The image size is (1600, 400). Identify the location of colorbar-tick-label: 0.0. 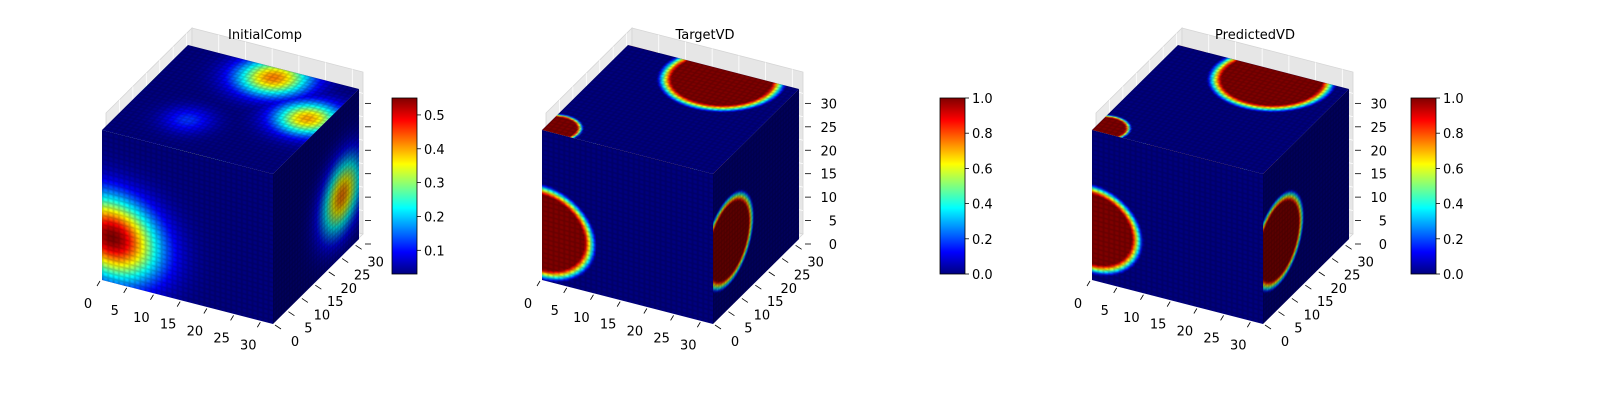
(1453, 275).